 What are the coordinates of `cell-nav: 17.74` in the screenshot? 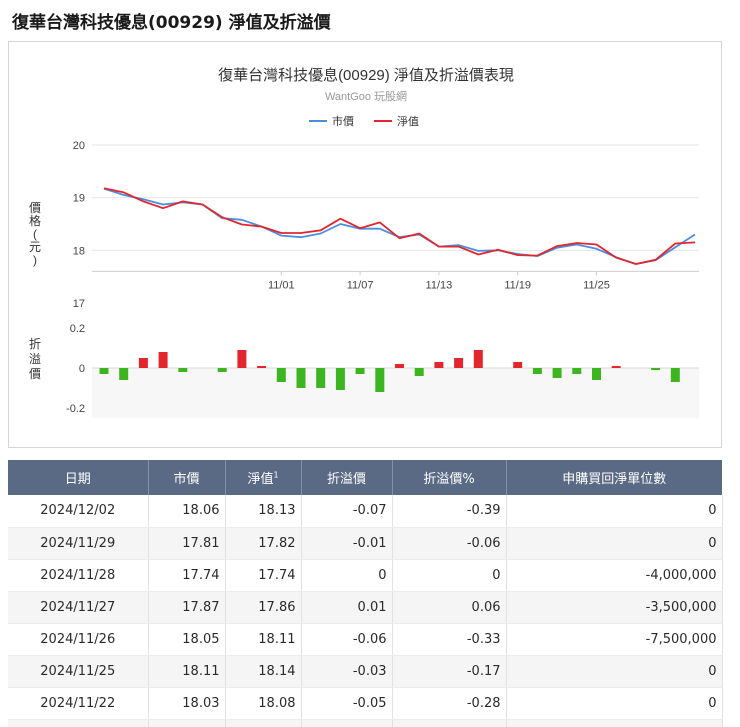 It's located at (263, 575).